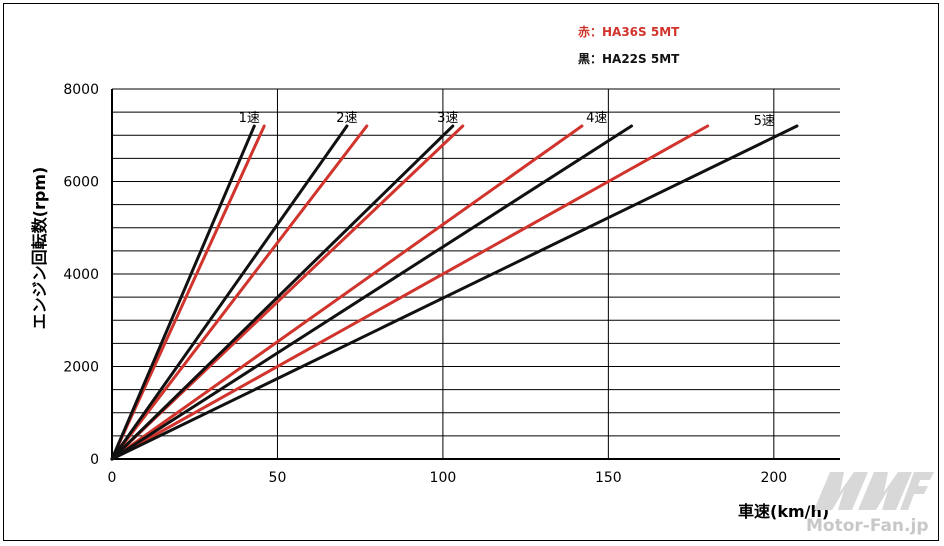 This screenshot has height=546, width=944. Describe the element at coordinates (94, 460) in the screenshot. I see `y-tick-label: 0` at that location.